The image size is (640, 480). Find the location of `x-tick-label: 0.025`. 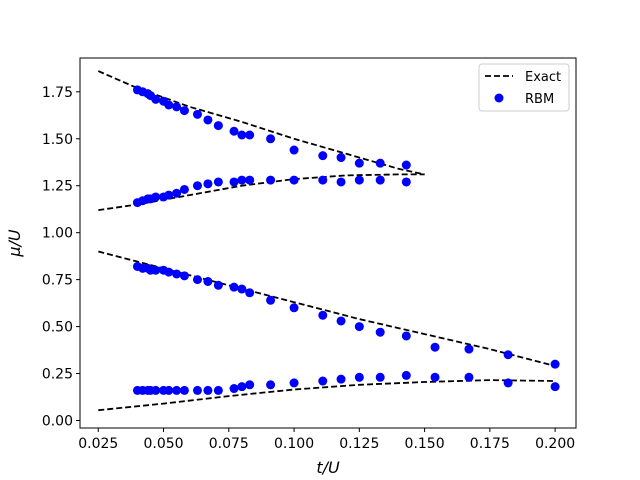

x-tick-label: 0.025 is located at coordinates (98, 444).